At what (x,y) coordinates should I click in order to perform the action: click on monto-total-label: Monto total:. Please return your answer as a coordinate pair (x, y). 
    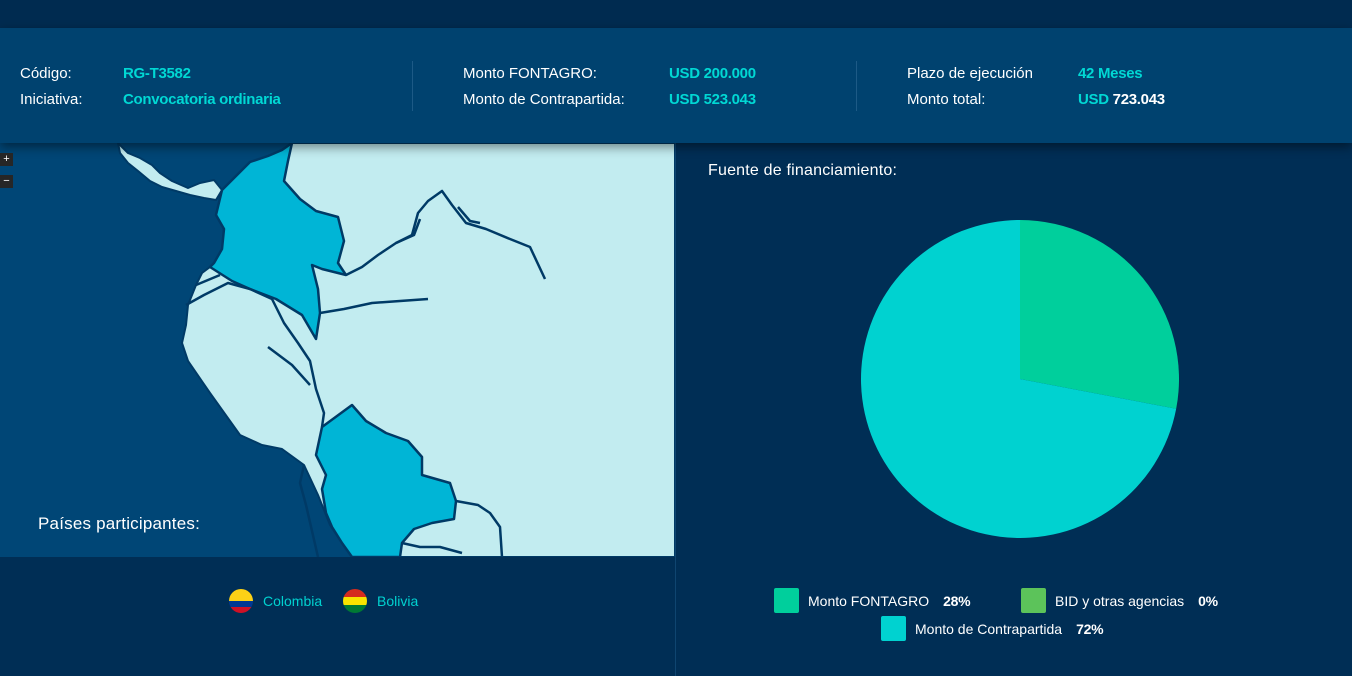
    Looking at the image, I should click on (946, 99).